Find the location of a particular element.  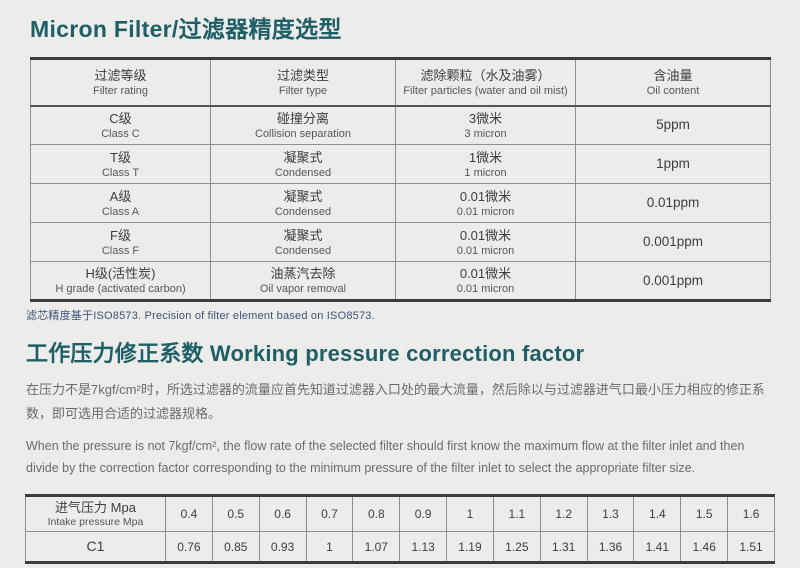

cell-rating: H级(活性炭) H grade (activated carbon) is located at coordinates (120, 281).